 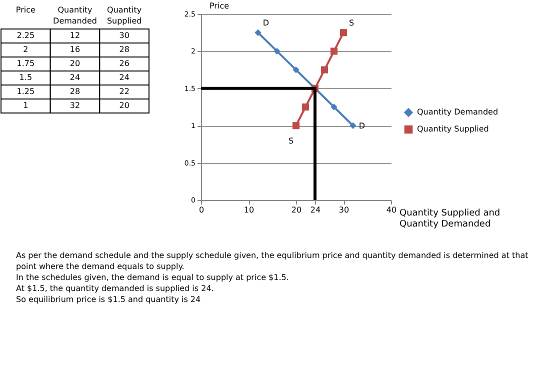 I want to click on x-tick-label: 30, so click(x=344, y=210).